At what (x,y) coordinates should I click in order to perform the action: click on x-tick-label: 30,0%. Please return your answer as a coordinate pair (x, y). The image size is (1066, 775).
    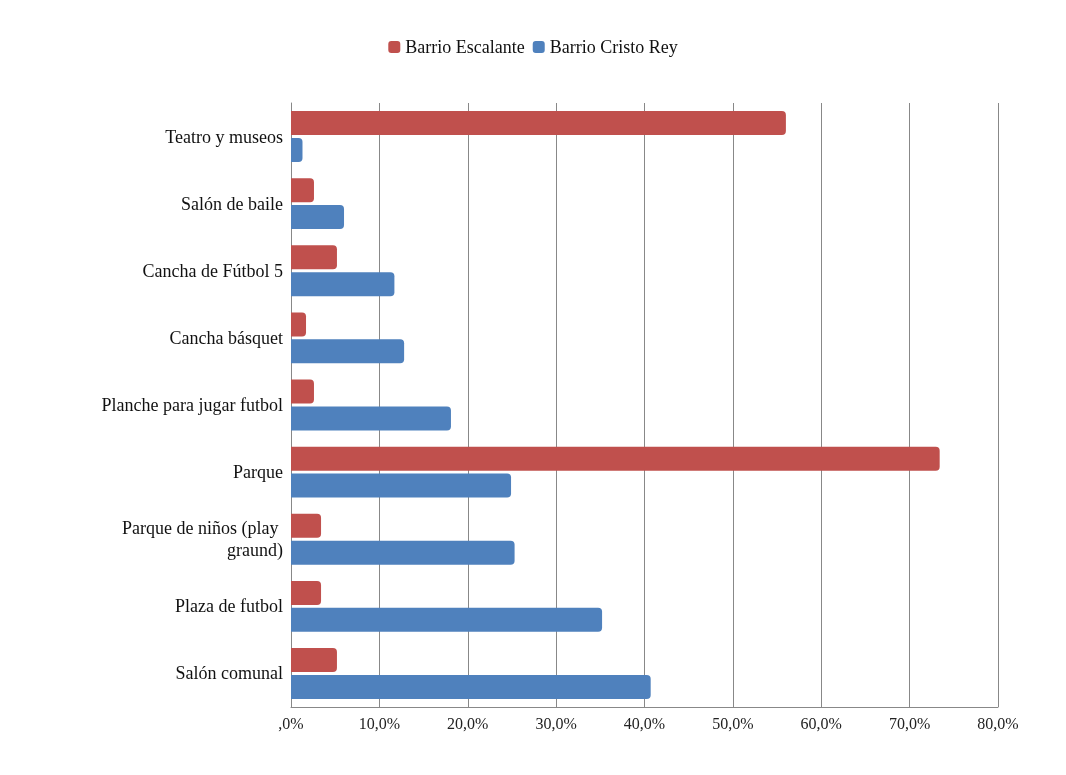
    Looking at the image, I should click on (556, 723).